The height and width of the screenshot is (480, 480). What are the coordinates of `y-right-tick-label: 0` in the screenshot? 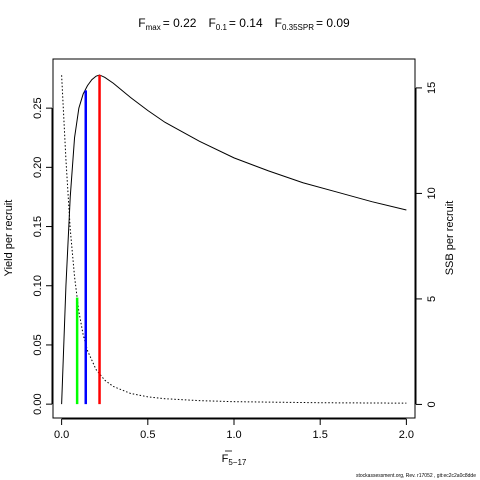 It's located at (432, 404).